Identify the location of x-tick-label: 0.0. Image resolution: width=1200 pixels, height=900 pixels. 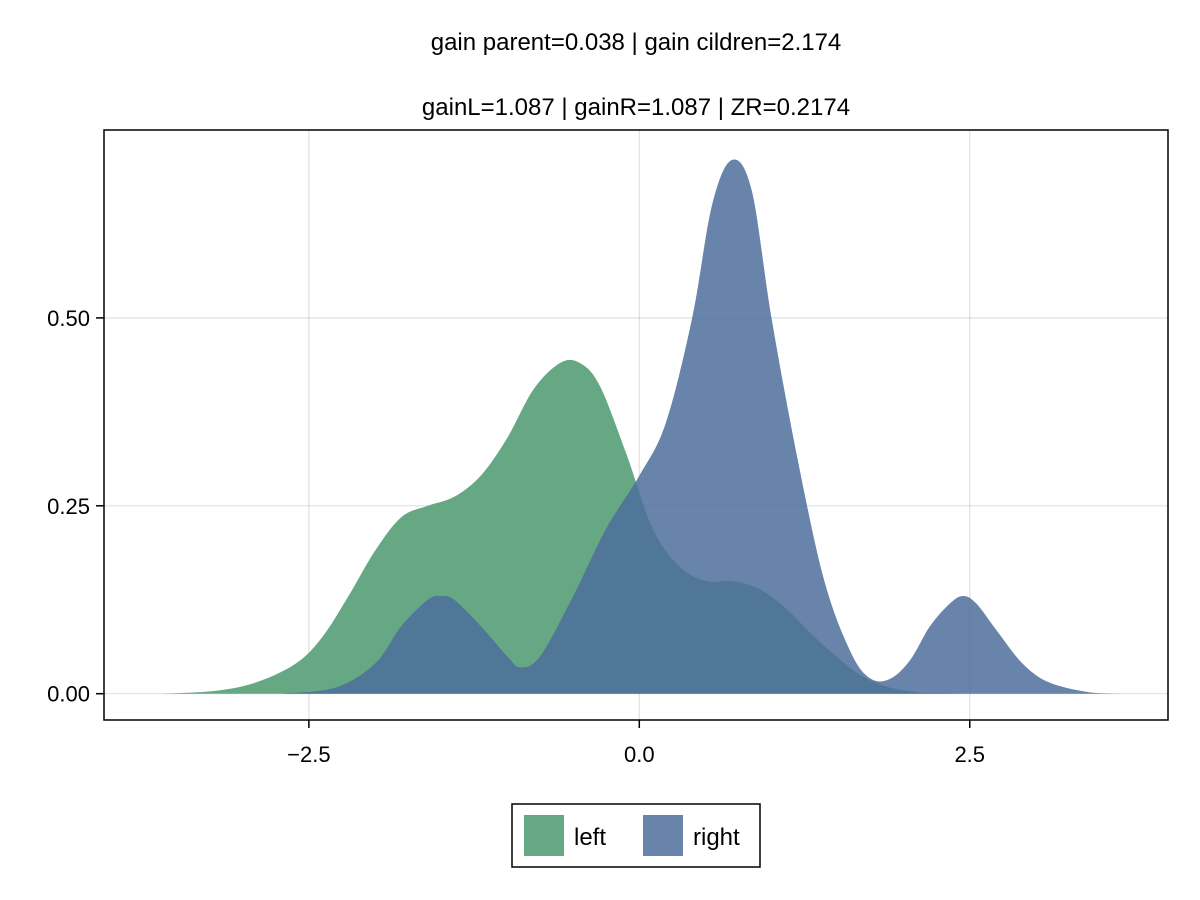
(639, 754).